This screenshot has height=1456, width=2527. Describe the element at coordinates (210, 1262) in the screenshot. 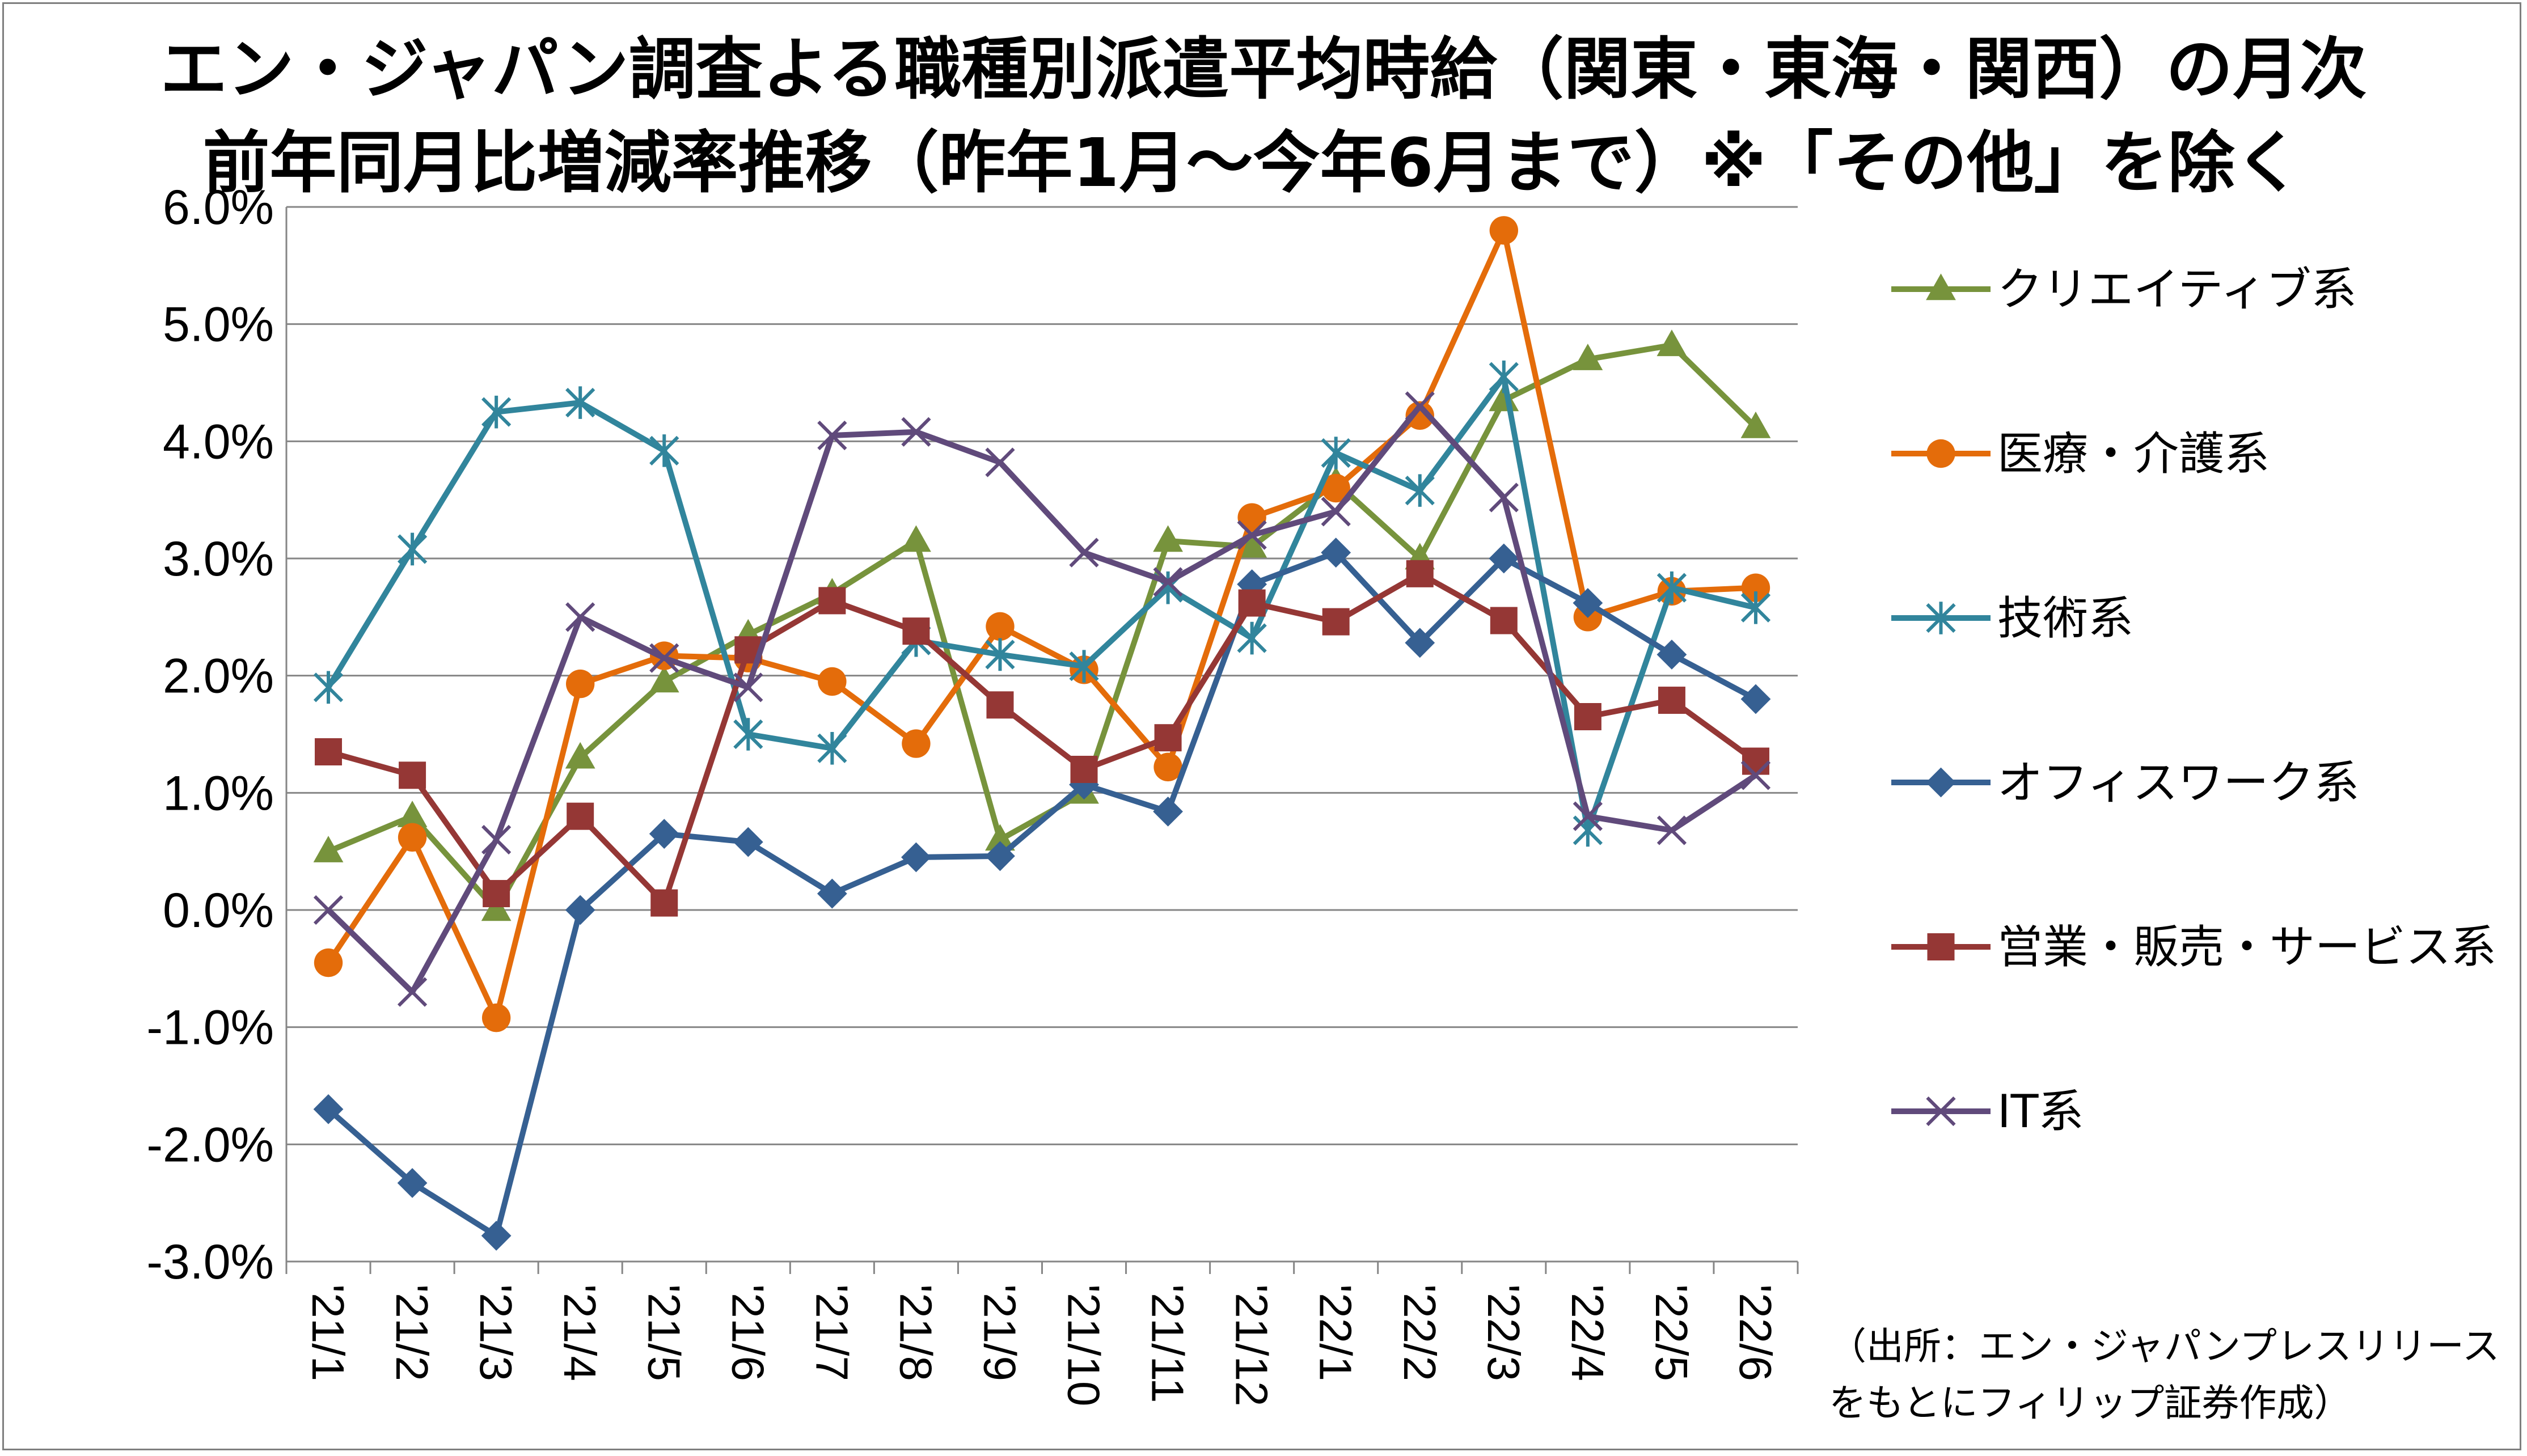

I see `y-tick-label: -3.0%` at that location.